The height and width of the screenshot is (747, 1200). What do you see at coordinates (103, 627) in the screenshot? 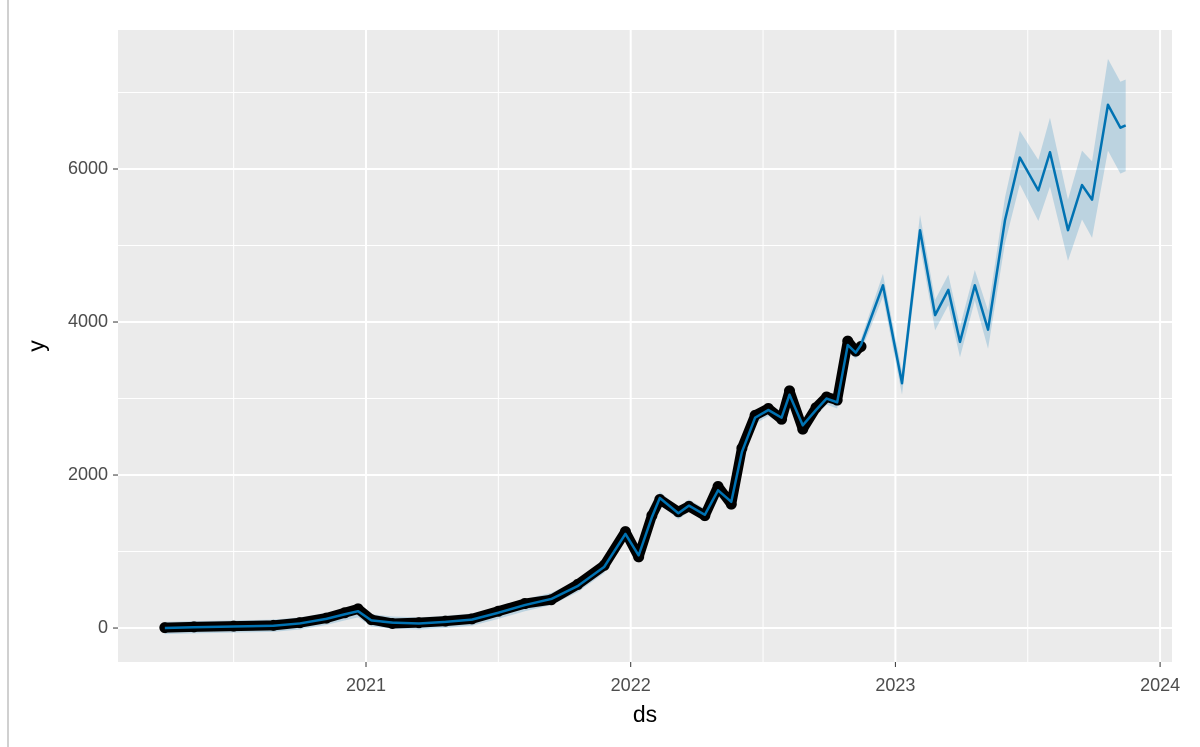
I see `y-tick-label: 0` at bounding box center [103, 627].